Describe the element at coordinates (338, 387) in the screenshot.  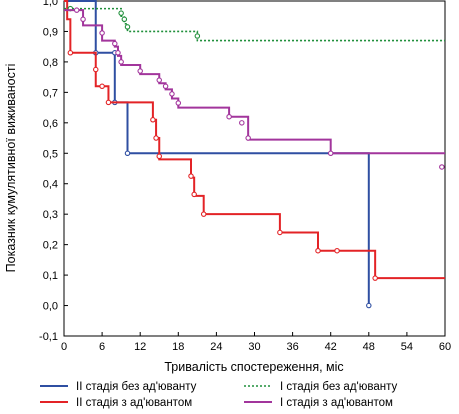
I see `legend-label: I стадія без ад'юванту` at that location.